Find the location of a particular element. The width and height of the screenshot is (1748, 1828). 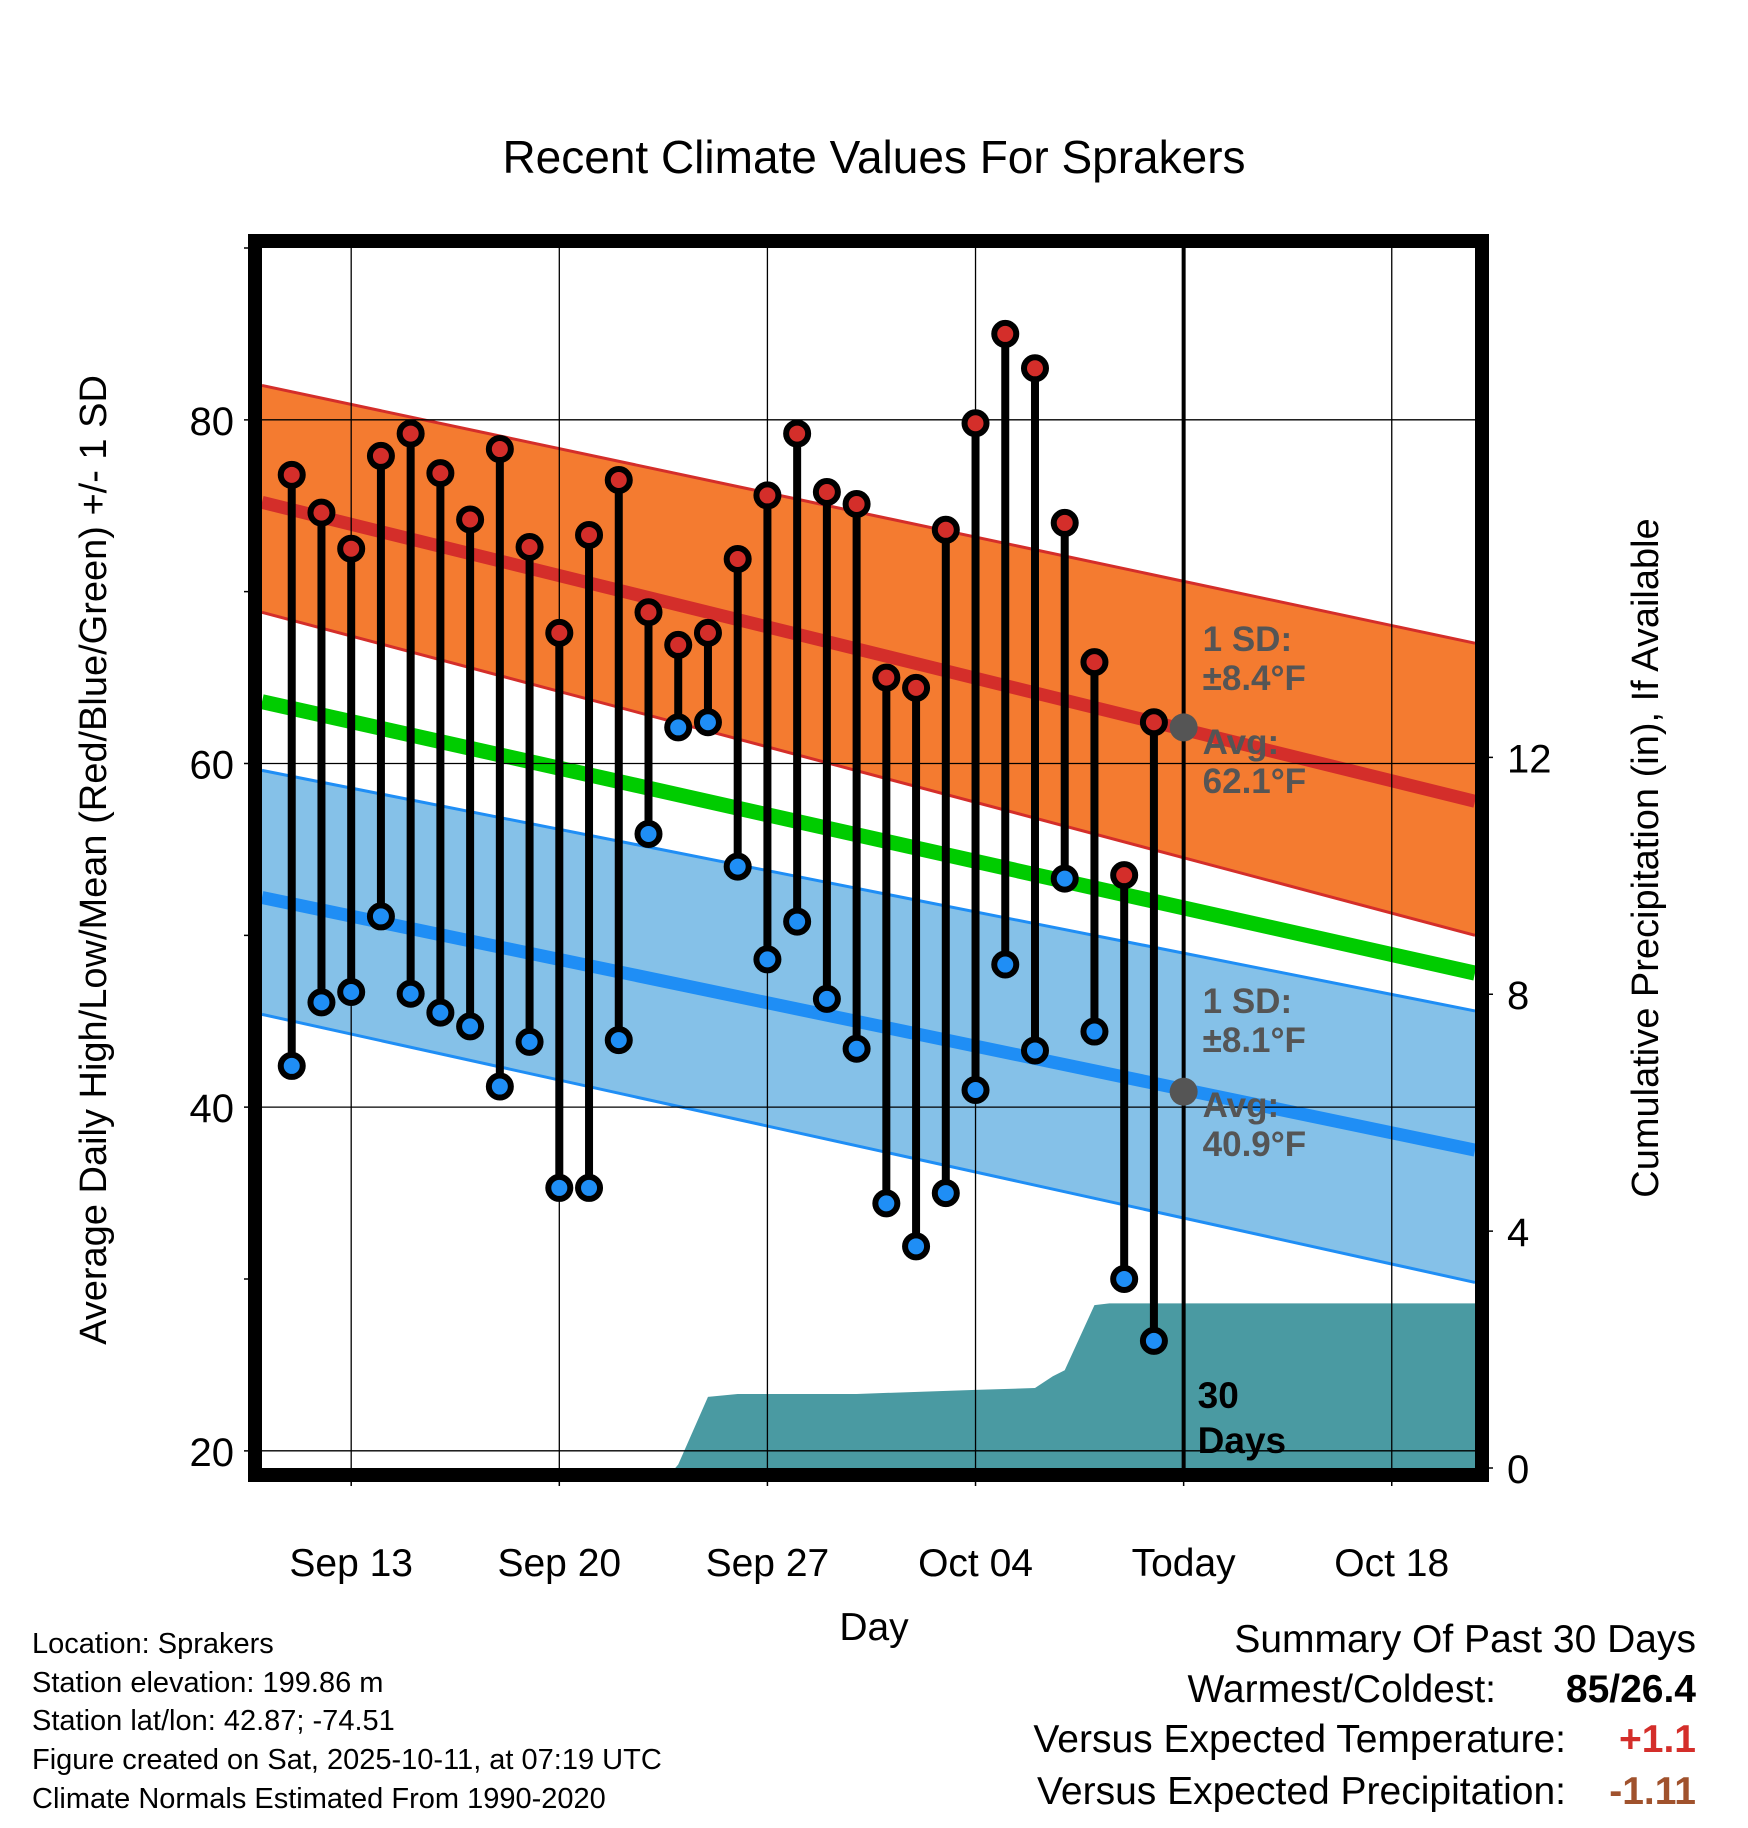

y-tick-label: 20 is located at coordinates (212, 1453).